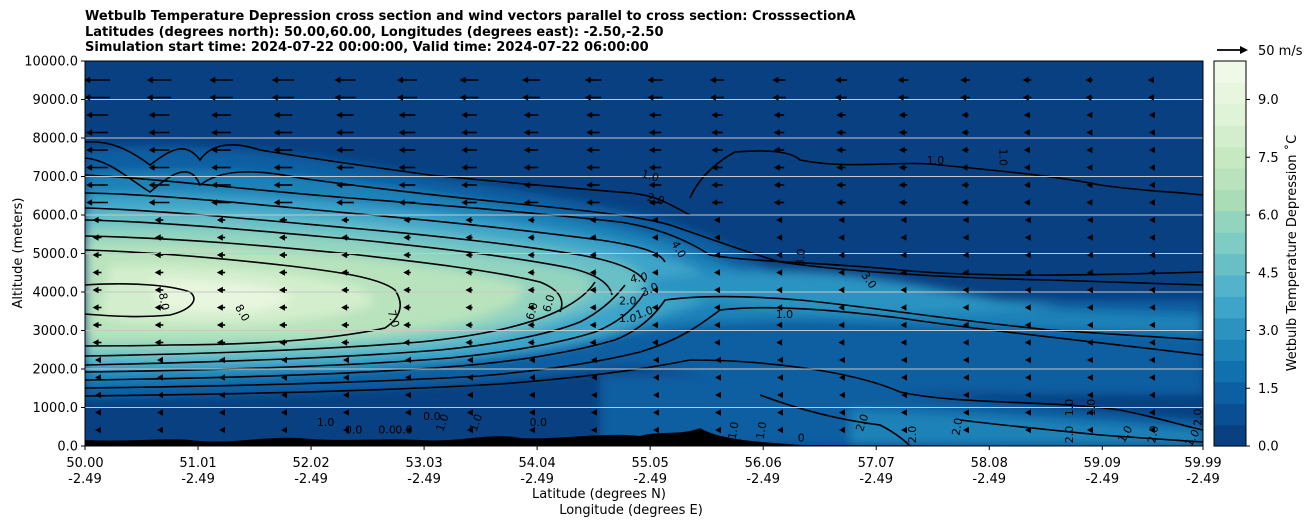  I want to click on contour-label: 1.0, so click(644, 313).